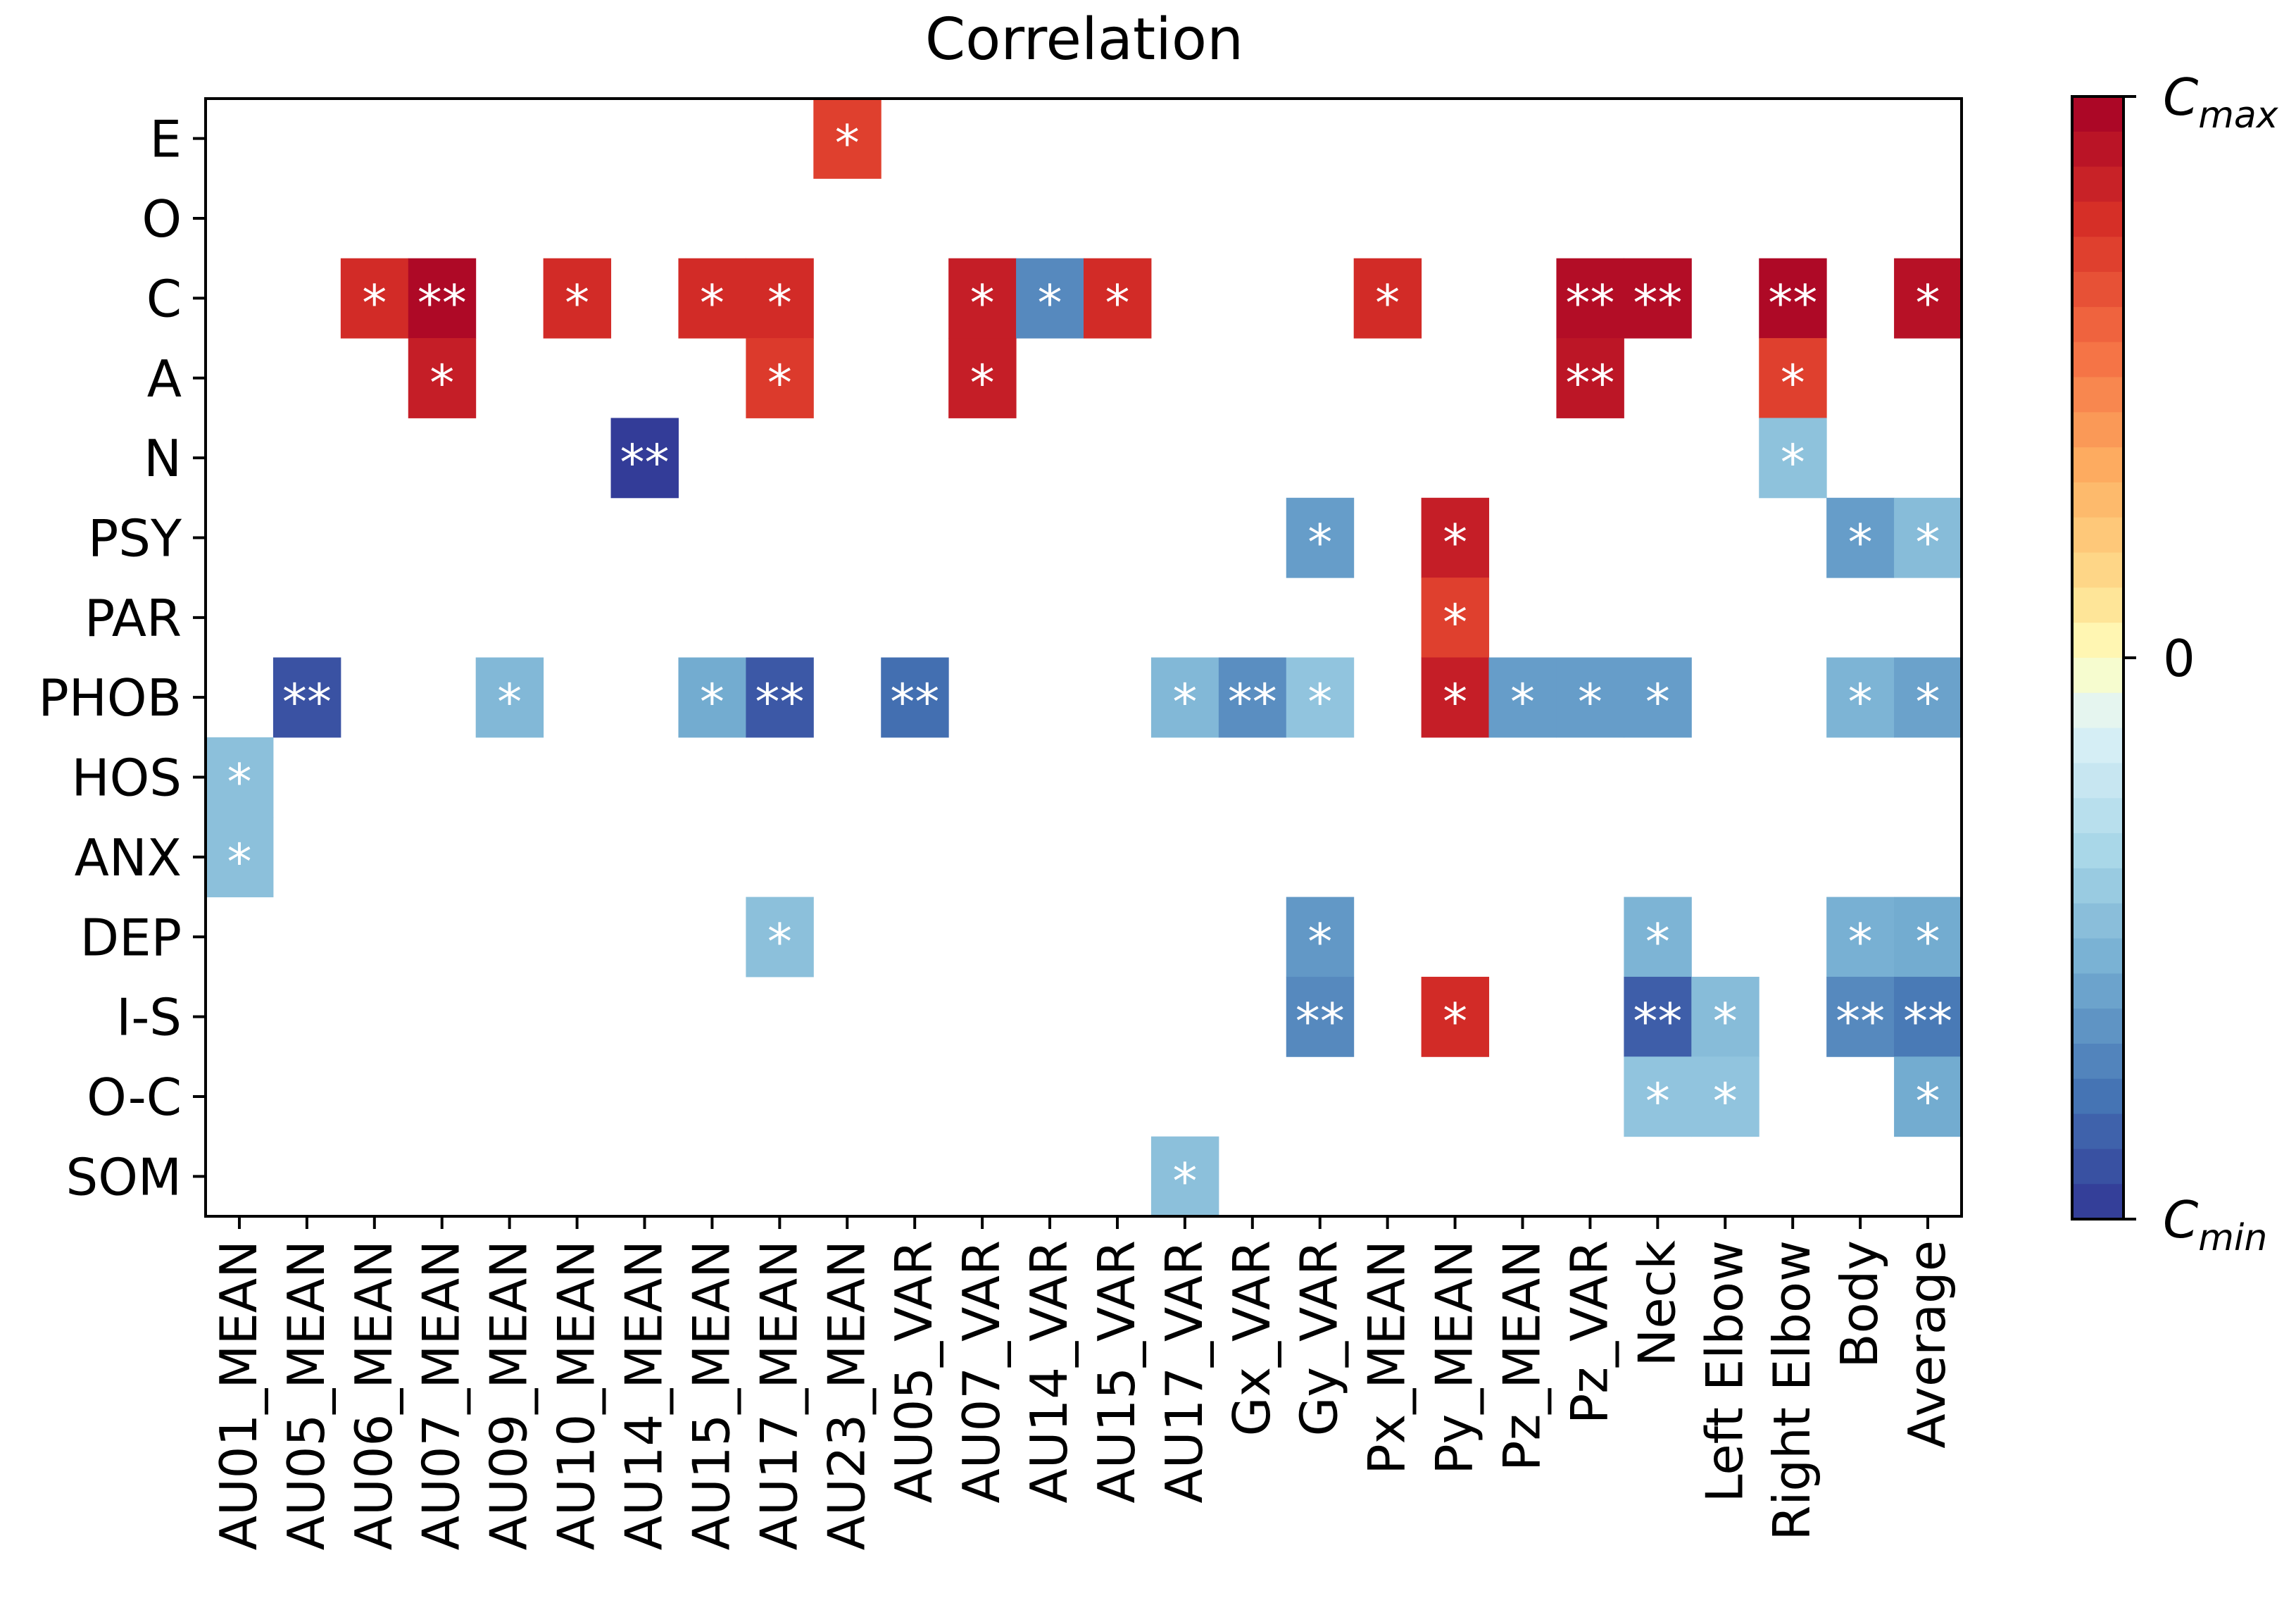 The image size is (2296, 1598). I want to click on y-tick-label: C, so click(164, 298).